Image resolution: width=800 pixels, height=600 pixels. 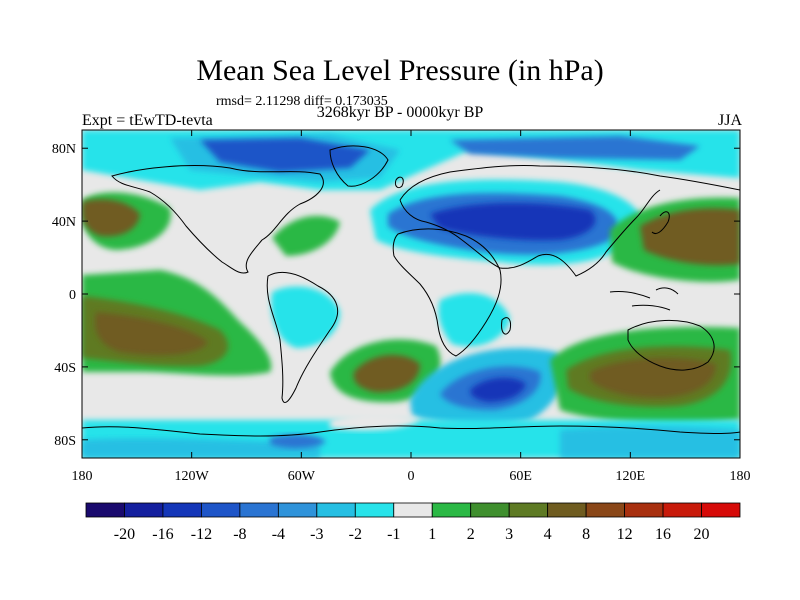 I want to click on madagascar-outline, so click(x=506, y=326).